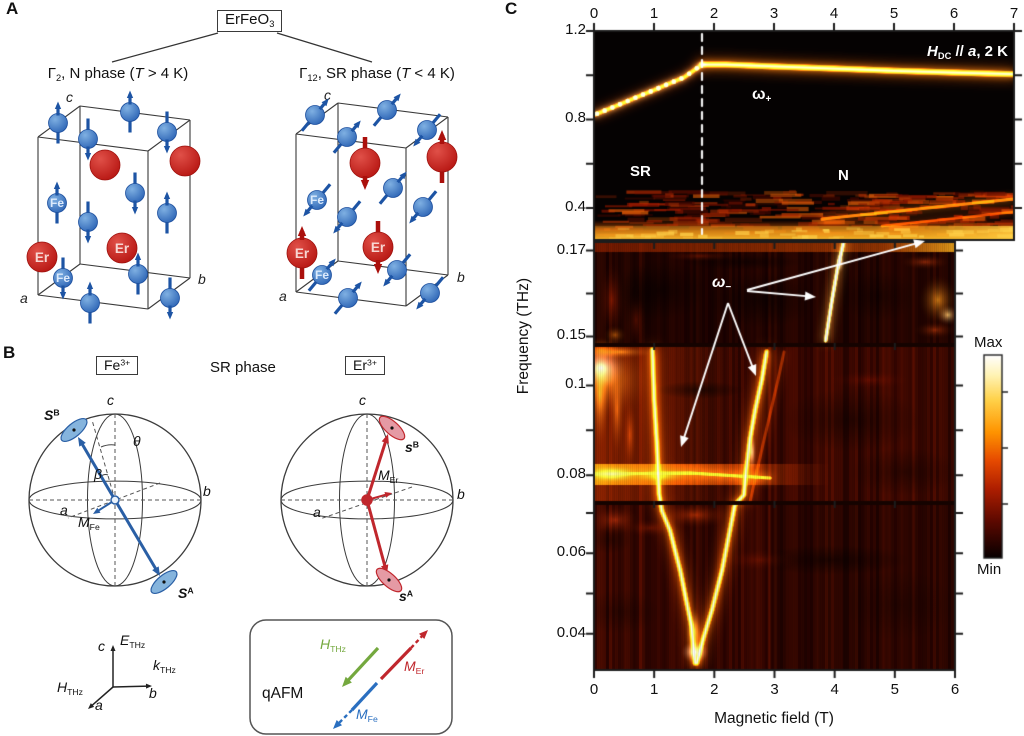  Describe the element at coordinates (118, 74) in the screenshot. I see `gamma2-n-phase-title: Γ2, N phase (T > 4 K)` at that location.